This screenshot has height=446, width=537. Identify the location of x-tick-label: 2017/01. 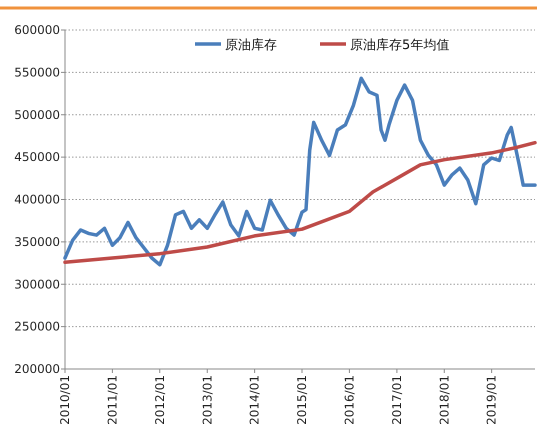
(397, 400).